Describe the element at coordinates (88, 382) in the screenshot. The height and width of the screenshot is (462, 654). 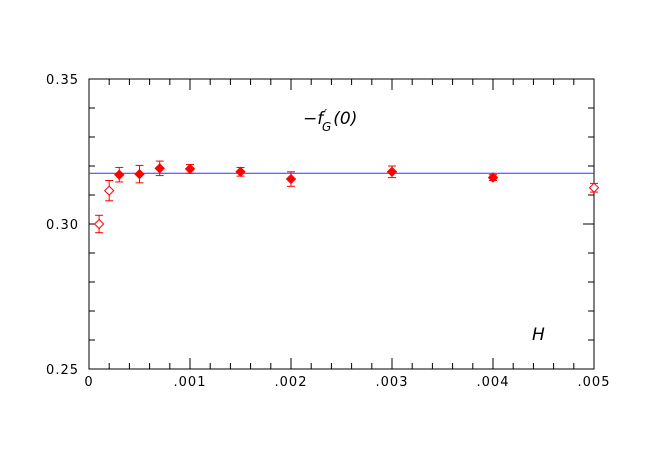
I see `x-tick-label: 0` at that location.